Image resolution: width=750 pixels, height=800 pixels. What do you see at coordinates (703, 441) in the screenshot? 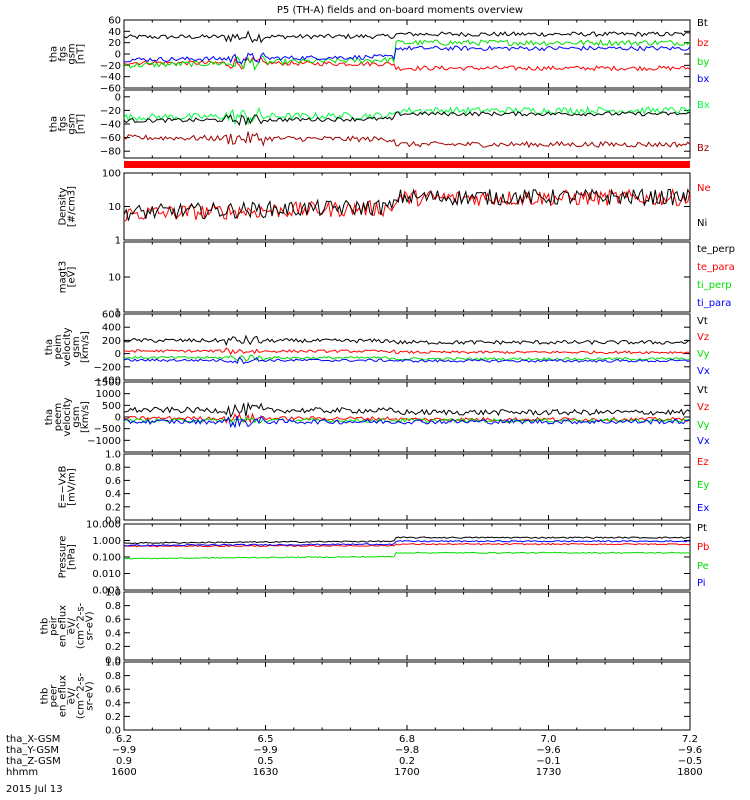
I see `legend-vx: Vx` at bounding box center [703, 441].